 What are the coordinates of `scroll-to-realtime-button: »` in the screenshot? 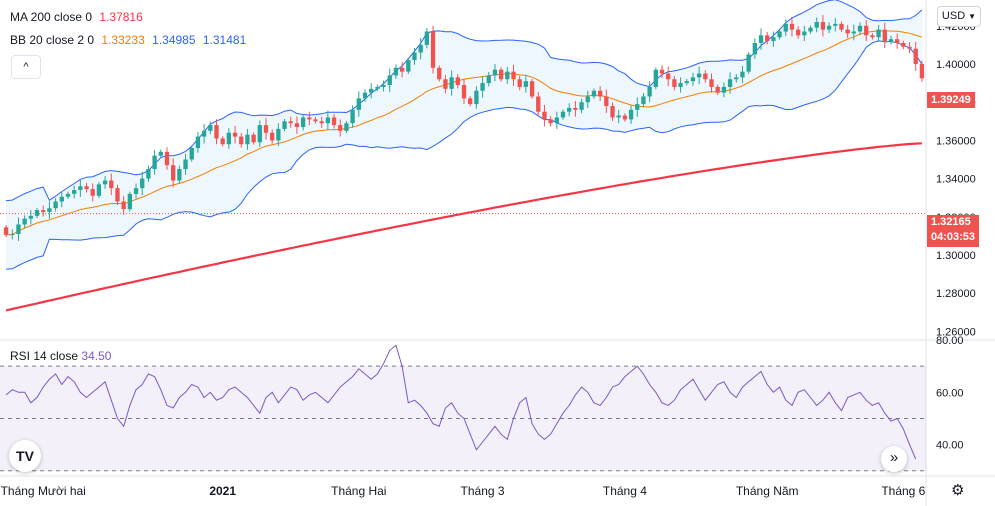 It's located at (894, 459).